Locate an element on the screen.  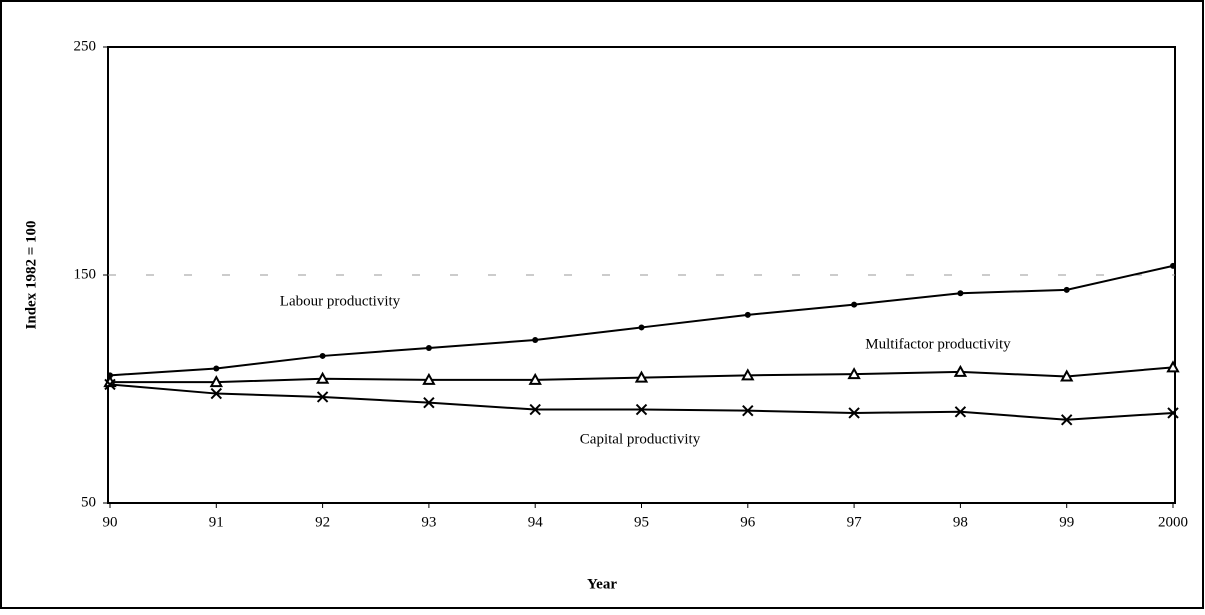
series-annotation: Multifactor productivity is located at coordinates (938, 344).